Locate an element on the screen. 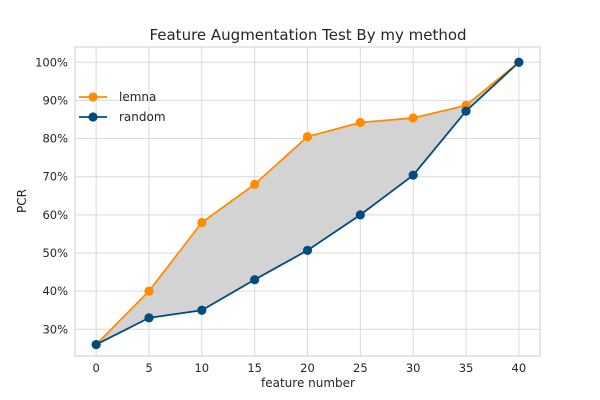 This screenshot has height=400, width=600. x-tick-label: 0 is located at coordinates (95, 368).